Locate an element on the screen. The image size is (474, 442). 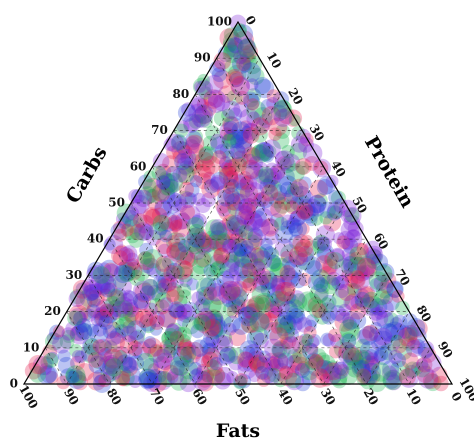
grid-line is located at coordinates (152, 312).